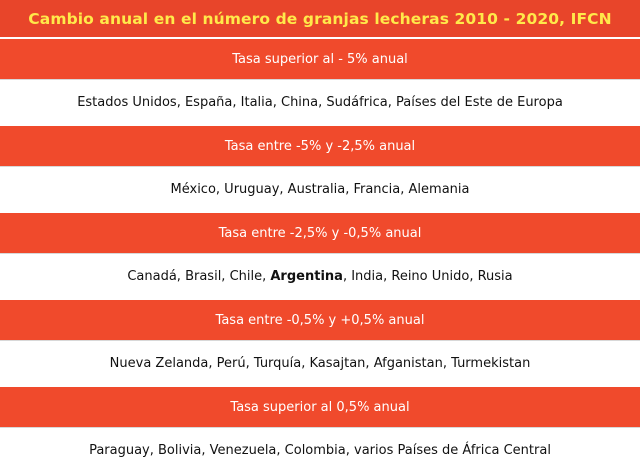 Image resolution: width=640 pixels, height=472 pixels. I want to click on rate-header-text: Tasa entre -2,5% y -0,5% anual, so click(320, 233).